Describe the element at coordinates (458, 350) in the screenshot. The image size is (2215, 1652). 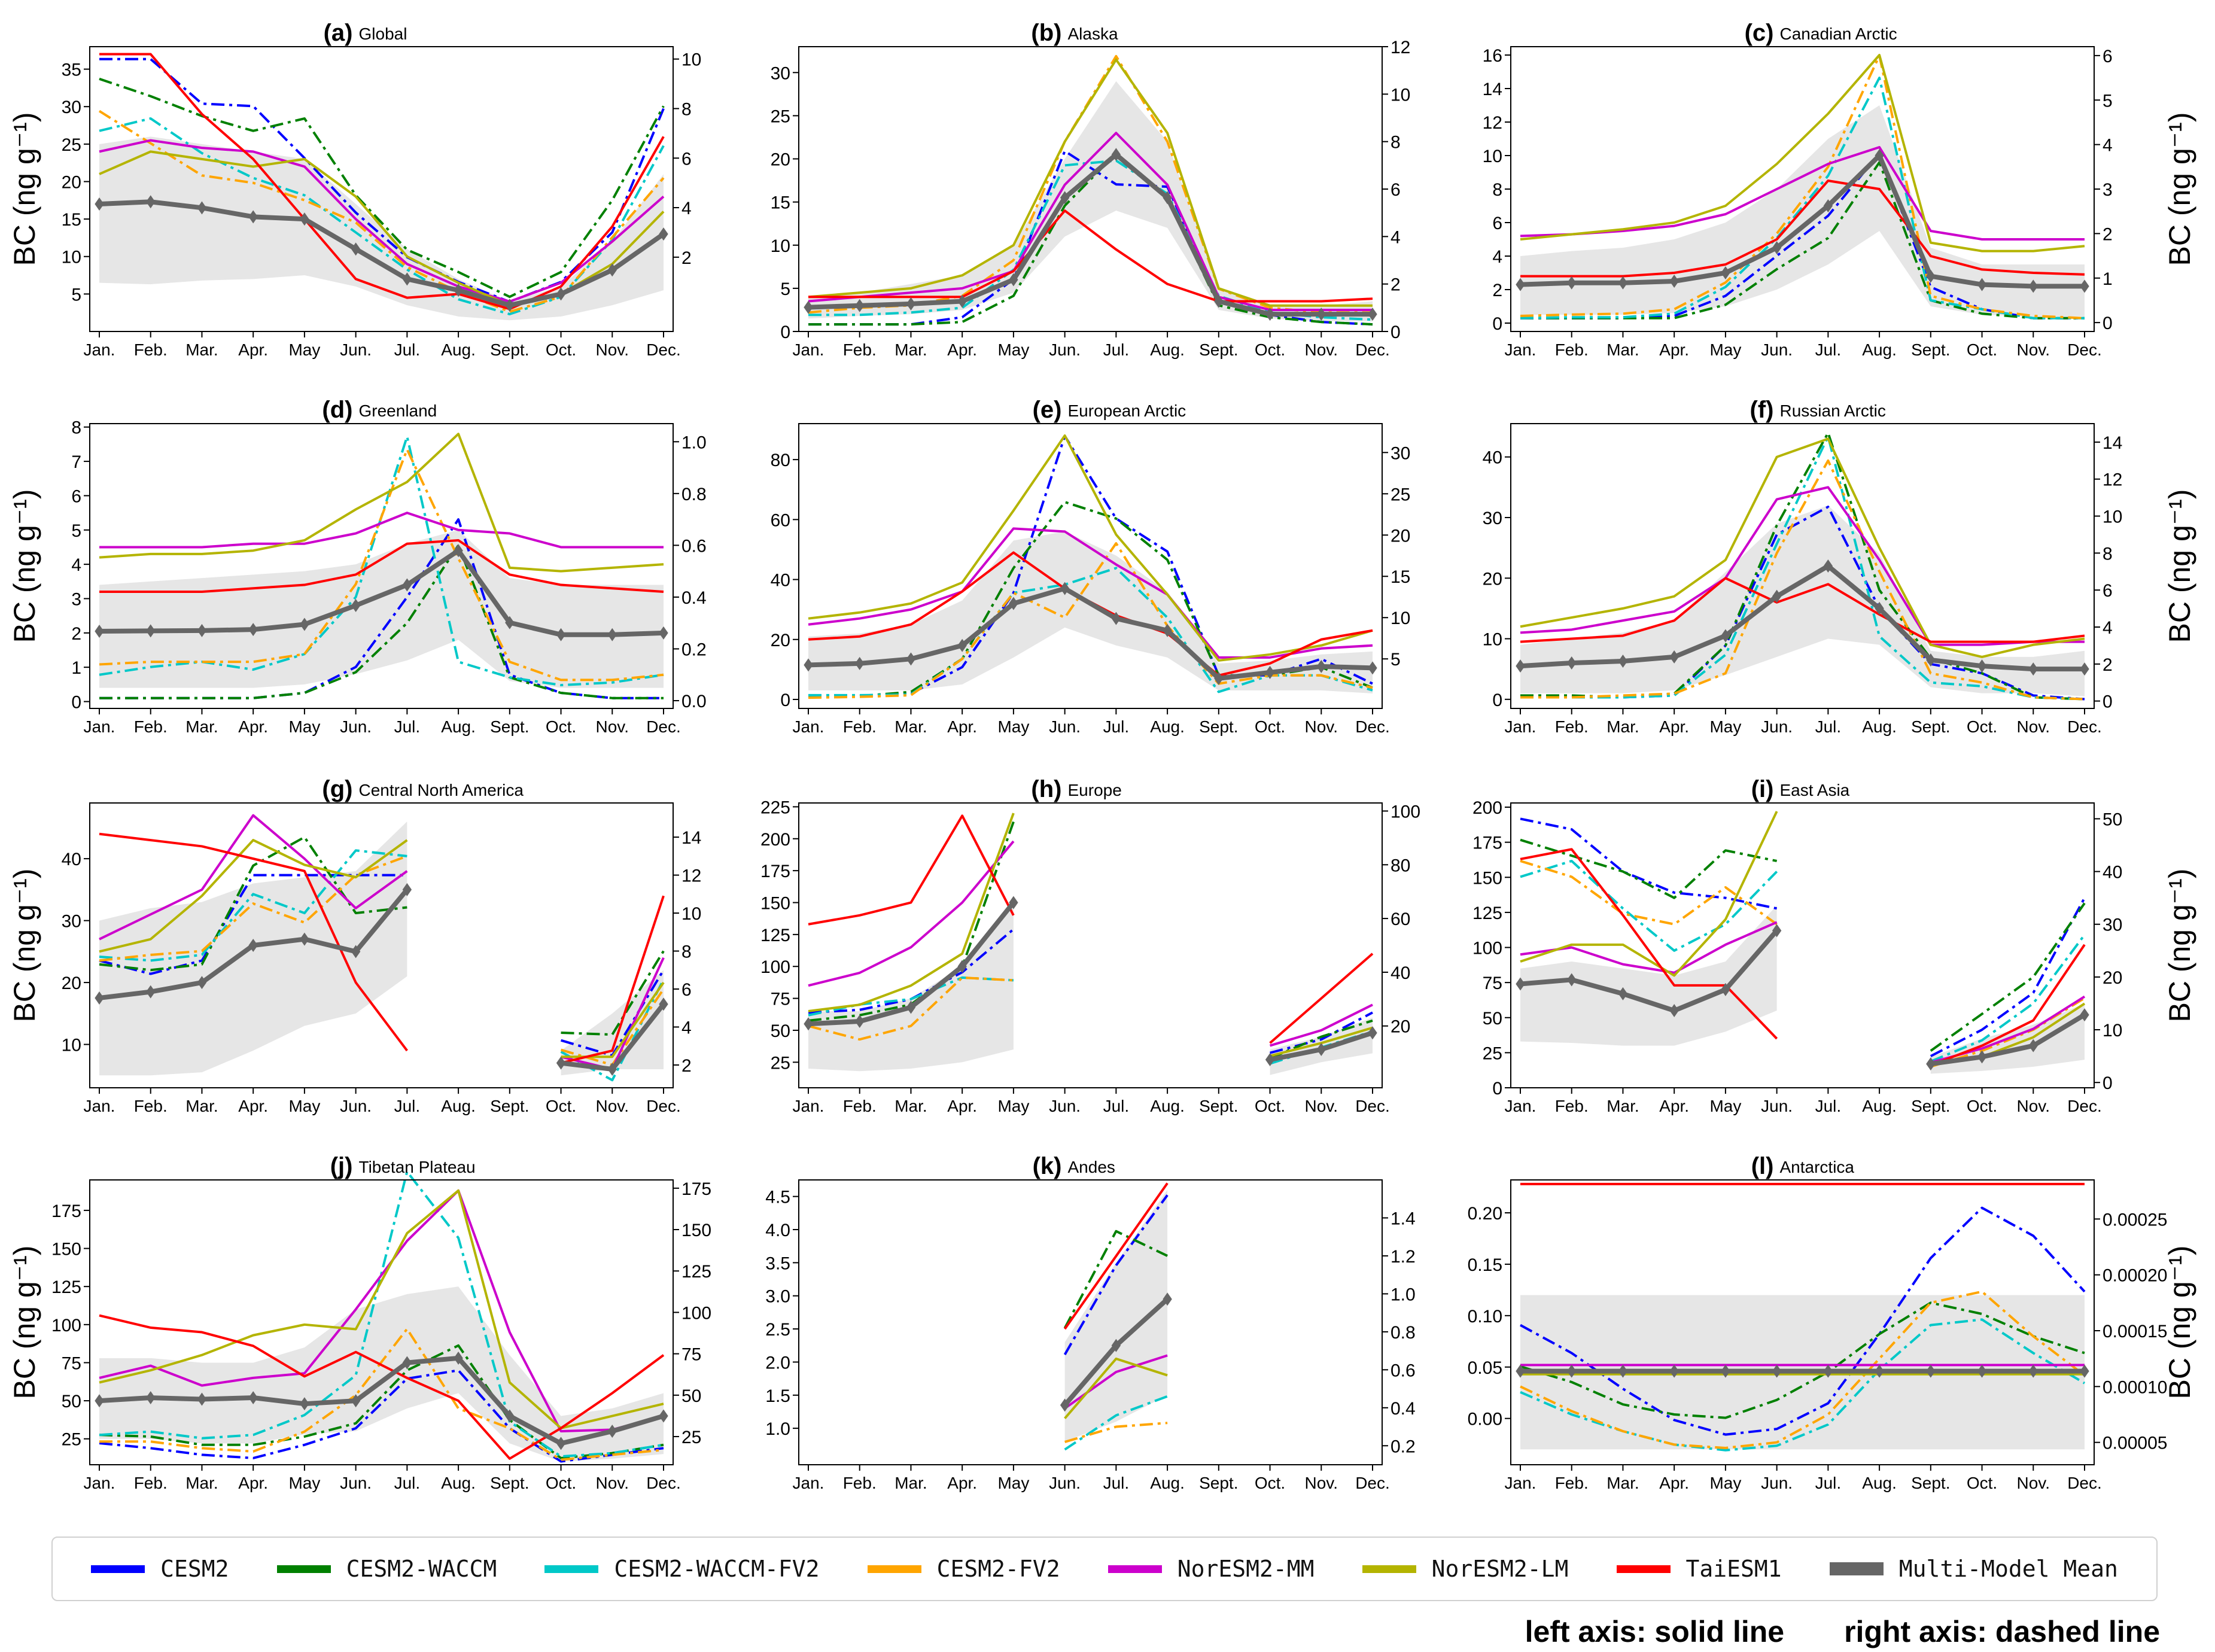
I see `x-tick-label: Aug.` at that location.